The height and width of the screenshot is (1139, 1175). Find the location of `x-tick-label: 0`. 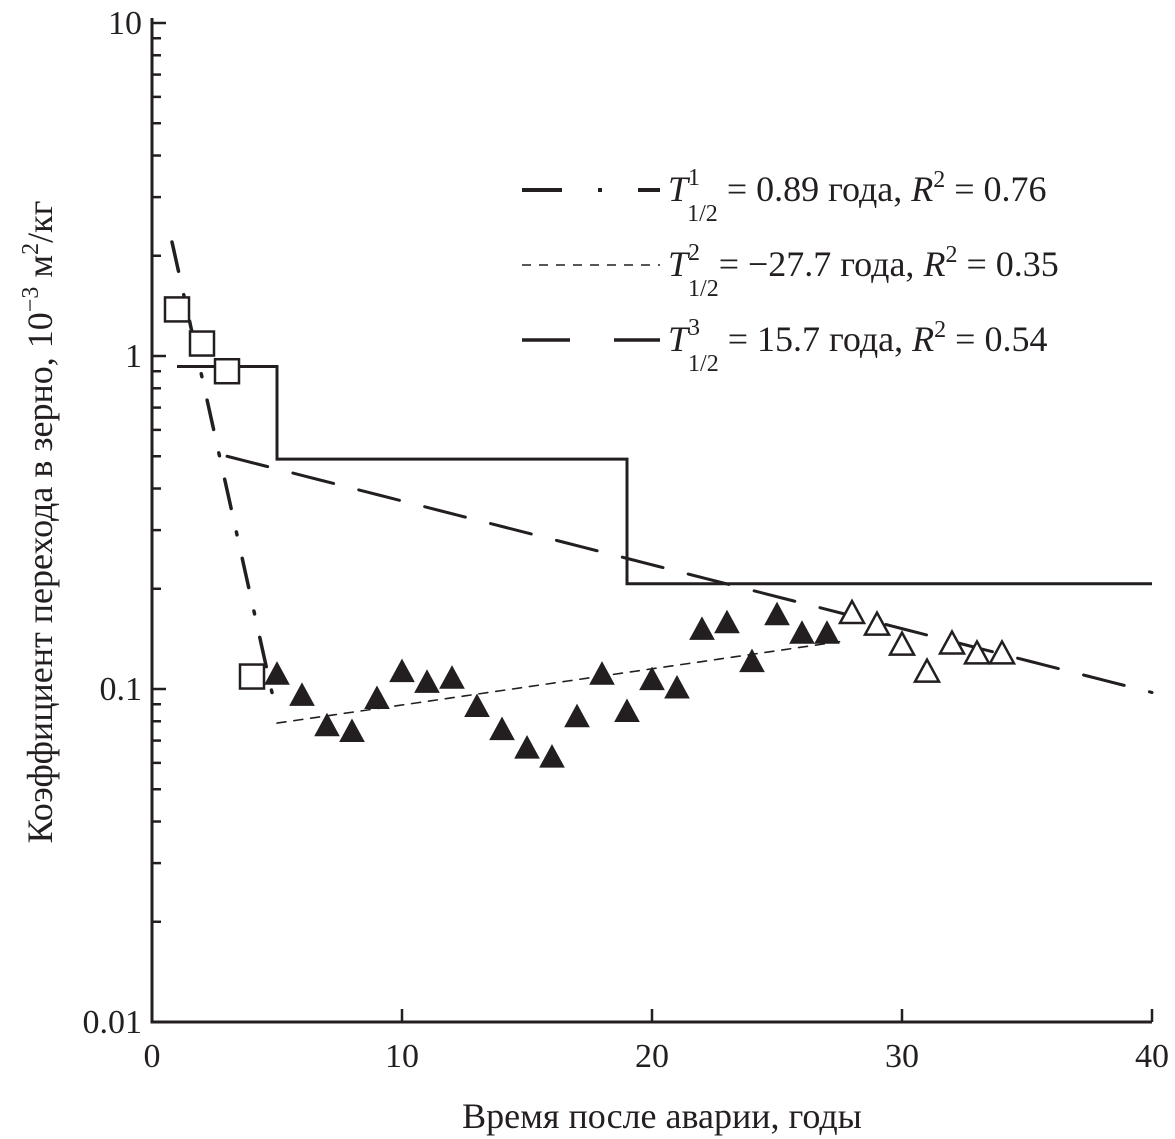

x-tick-label: 0 is located at coordinates (152, 1056).